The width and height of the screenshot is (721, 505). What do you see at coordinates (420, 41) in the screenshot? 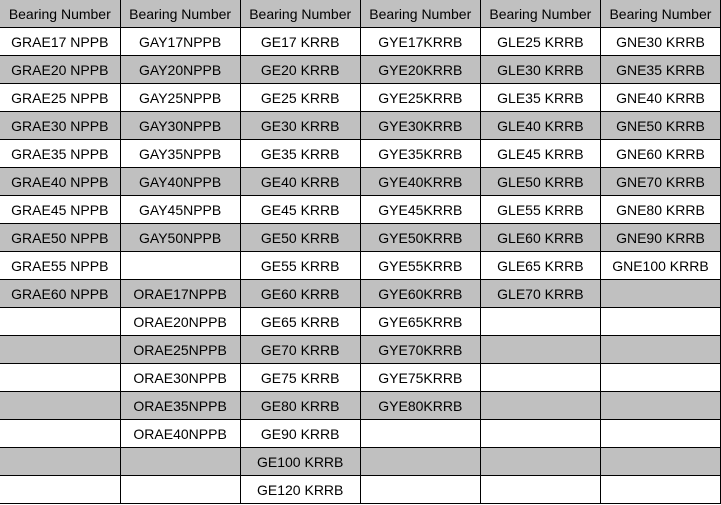
I see `table-cell: GYE17KRRB` at bounding box center [420, 41].